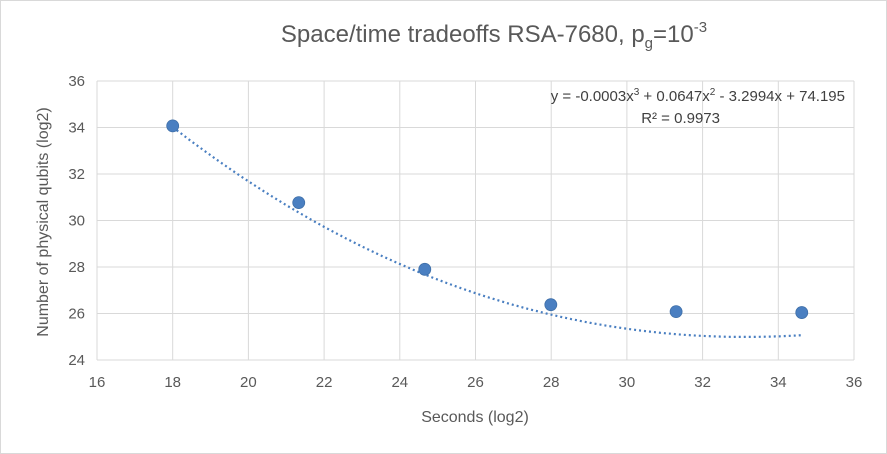 The width and height of the screenshot is (887, 454). I want to click on x-tick-label: 20, so click(248, 382).